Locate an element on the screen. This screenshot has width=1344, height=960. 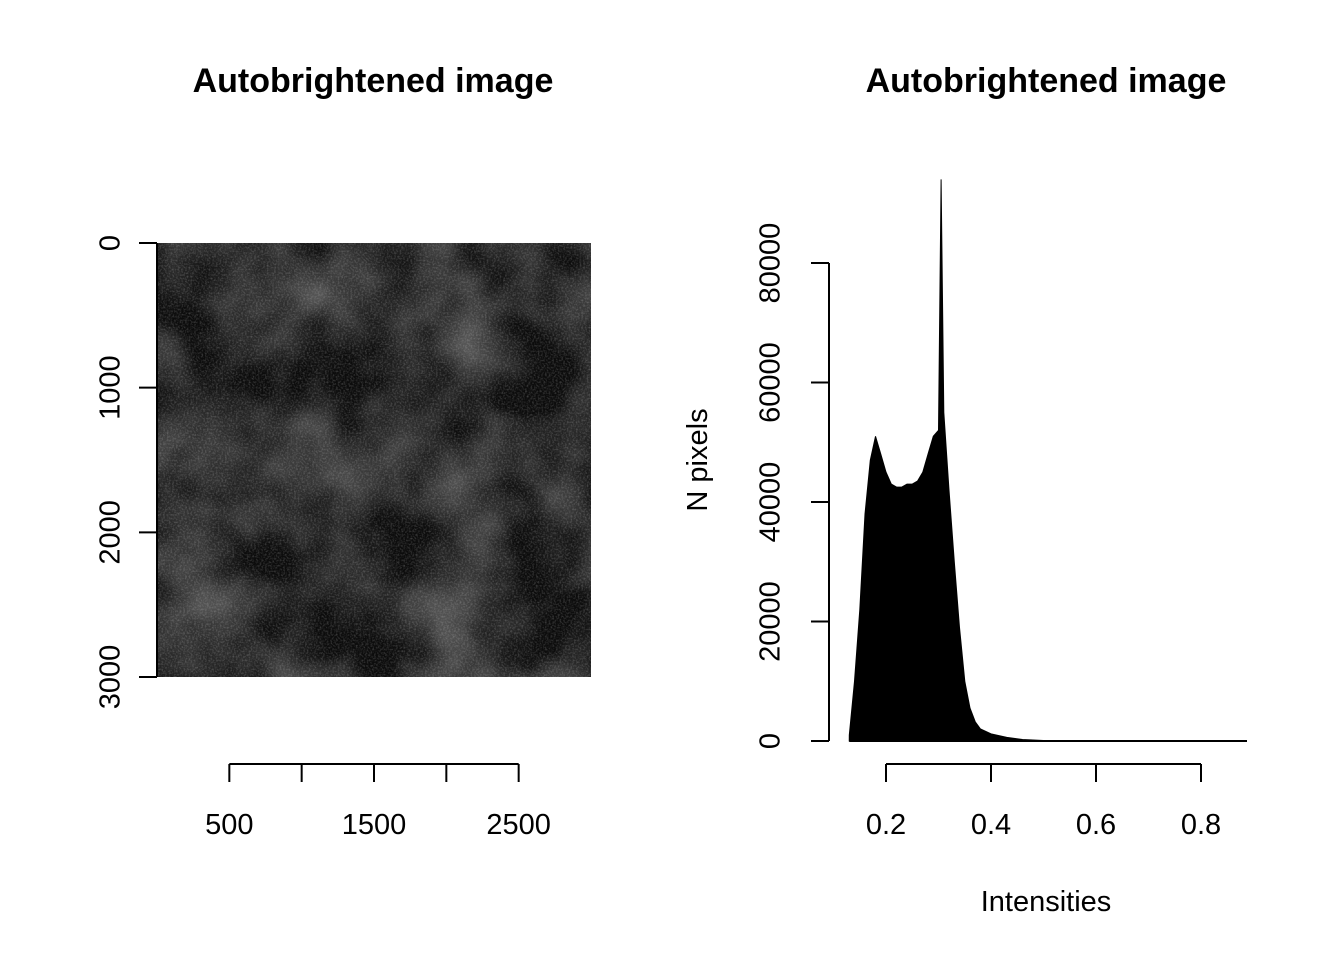
image-panel-title: Autobrightened image is located at coordinates (373, 81).